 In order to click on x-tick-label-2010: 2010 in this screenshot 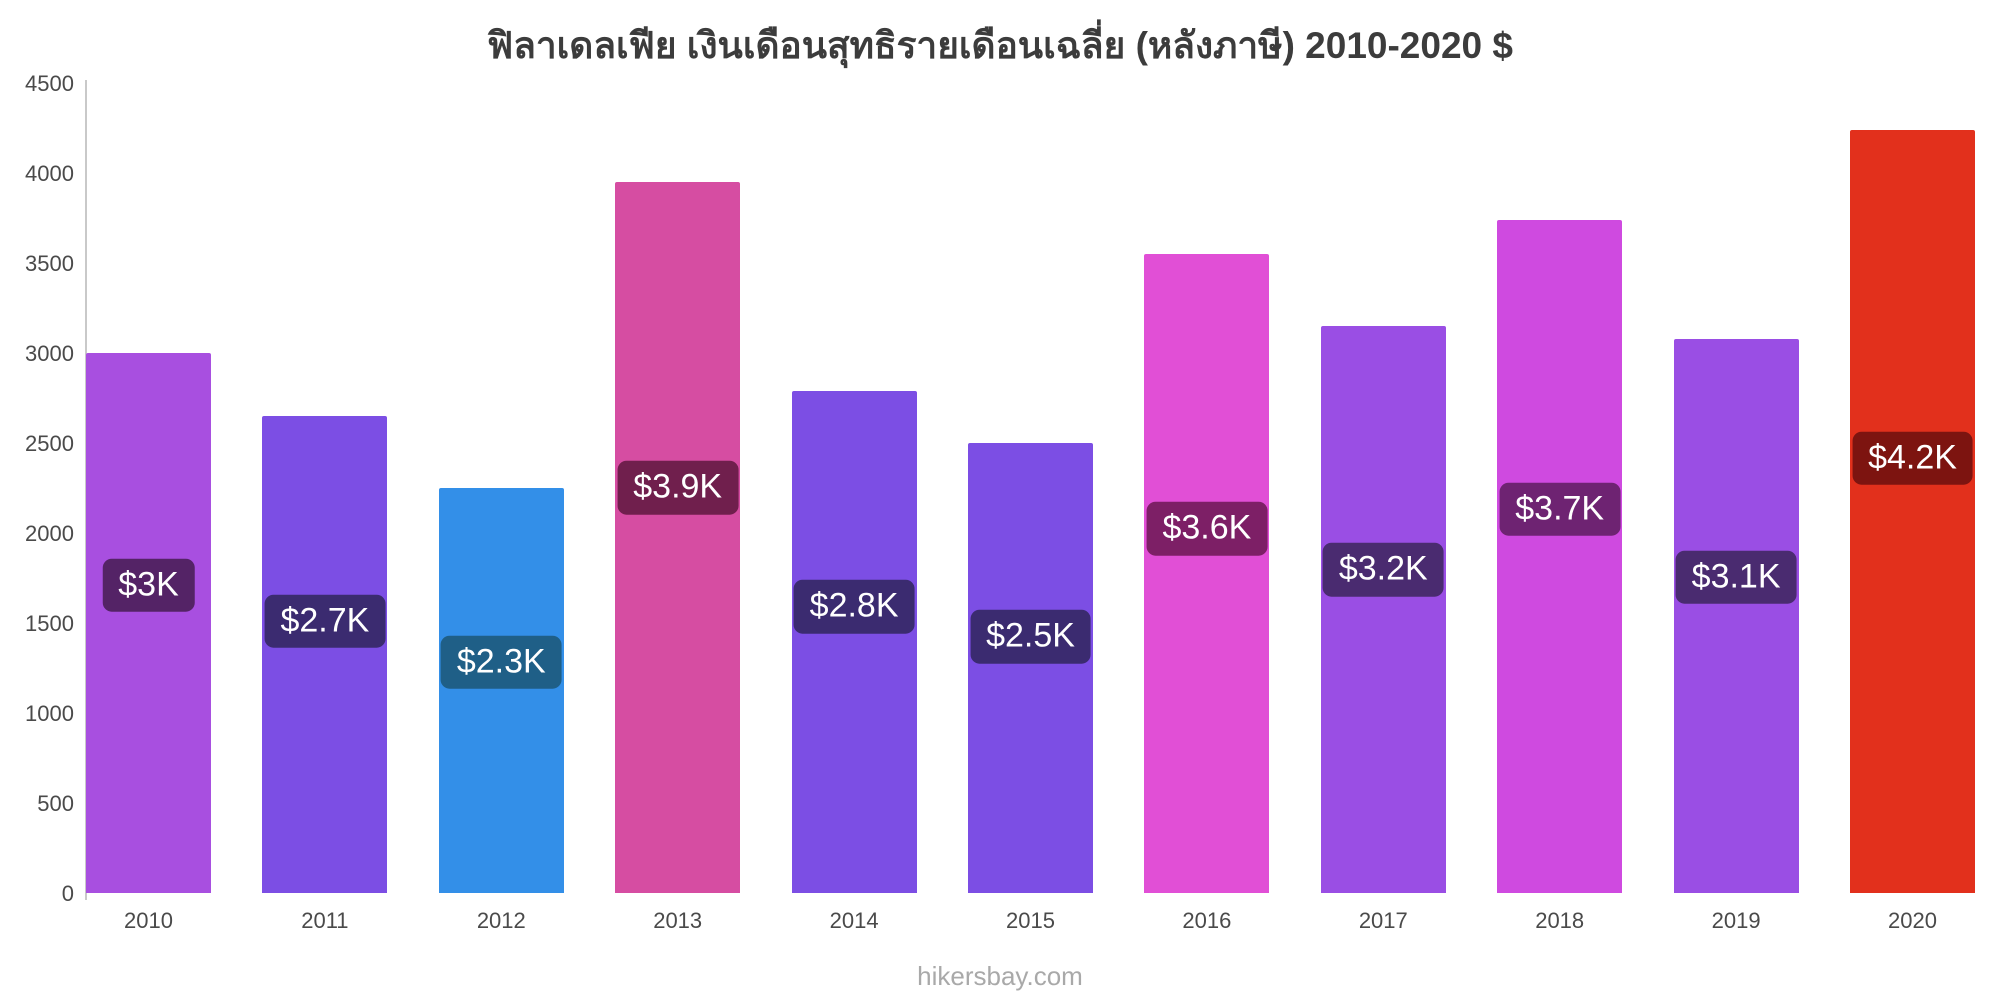, I will do `click(148, 920)`.